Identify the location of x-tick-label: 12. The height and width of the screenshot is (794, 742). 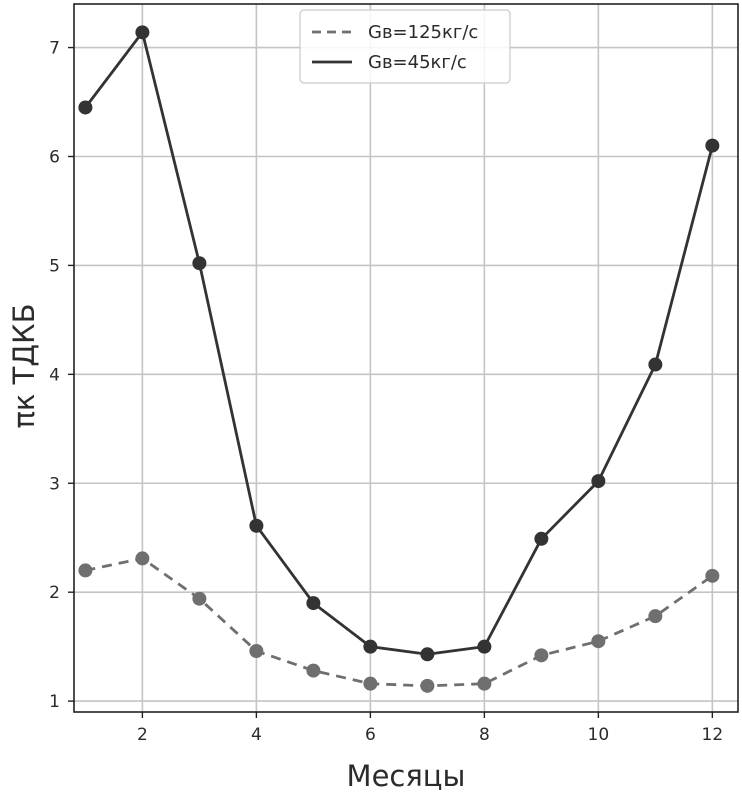
(713, 735).